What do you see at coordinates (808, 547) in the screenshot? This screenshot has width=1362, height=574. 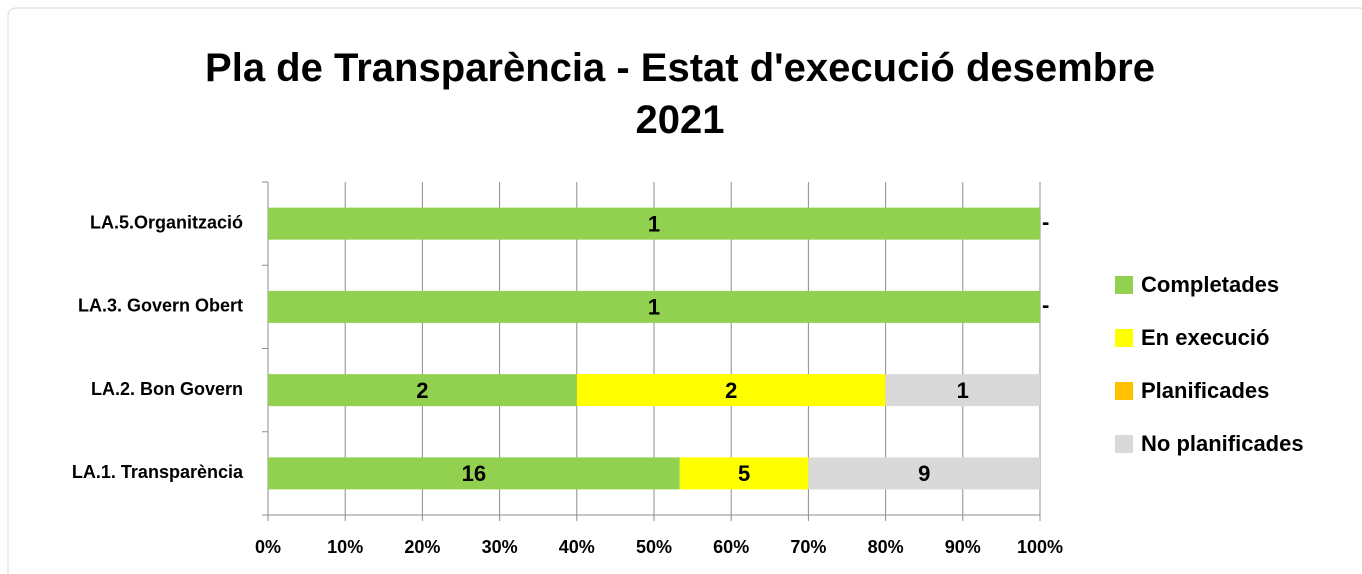 I see `x-tick-label: 70%` at bounding box center [808, 547].